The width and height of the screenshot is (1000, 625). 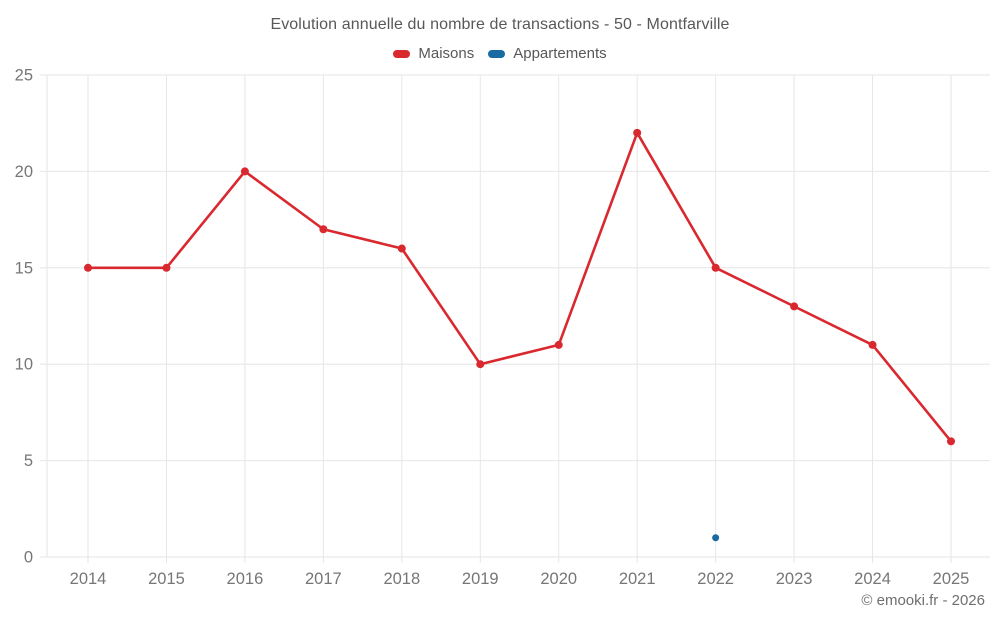 I want to click on x-axis-label: 2023, so click(x=794, y=579).